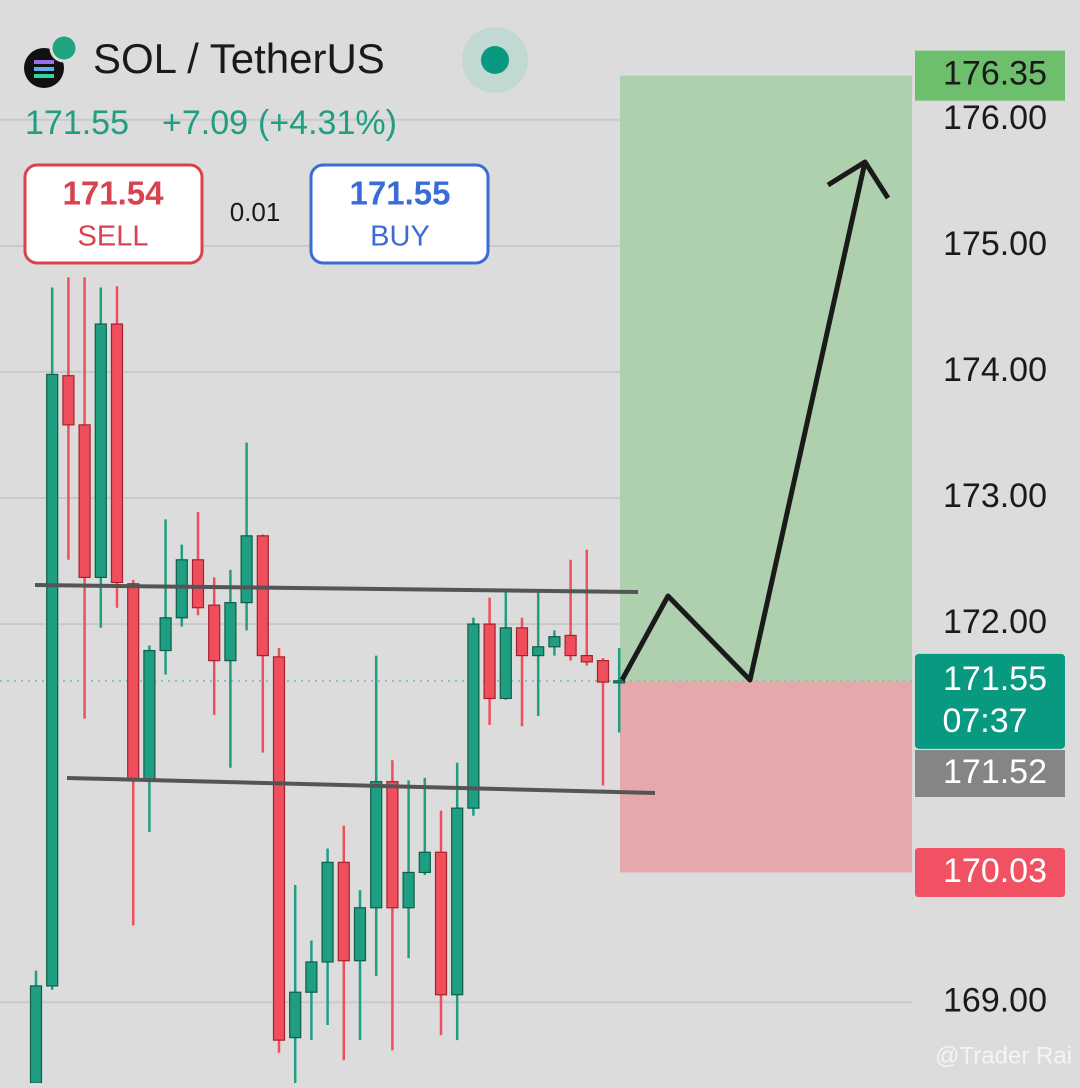 Image resolution: width=1080 pixels, height=1088 pixels. I want to click on stop-label-box, so click(990, 872).